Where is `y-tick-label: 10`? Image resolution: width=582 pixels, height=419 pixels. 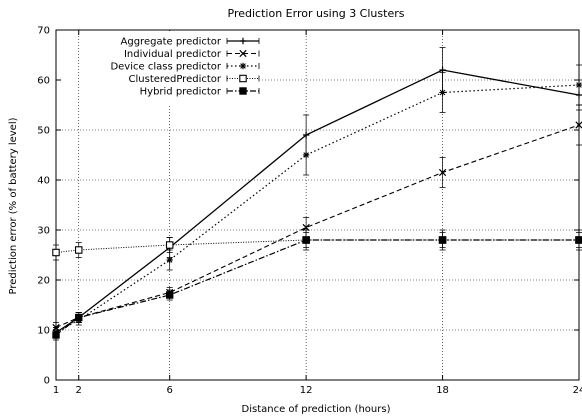
y-tick-label: 10 is located at coordinates (43, 331).